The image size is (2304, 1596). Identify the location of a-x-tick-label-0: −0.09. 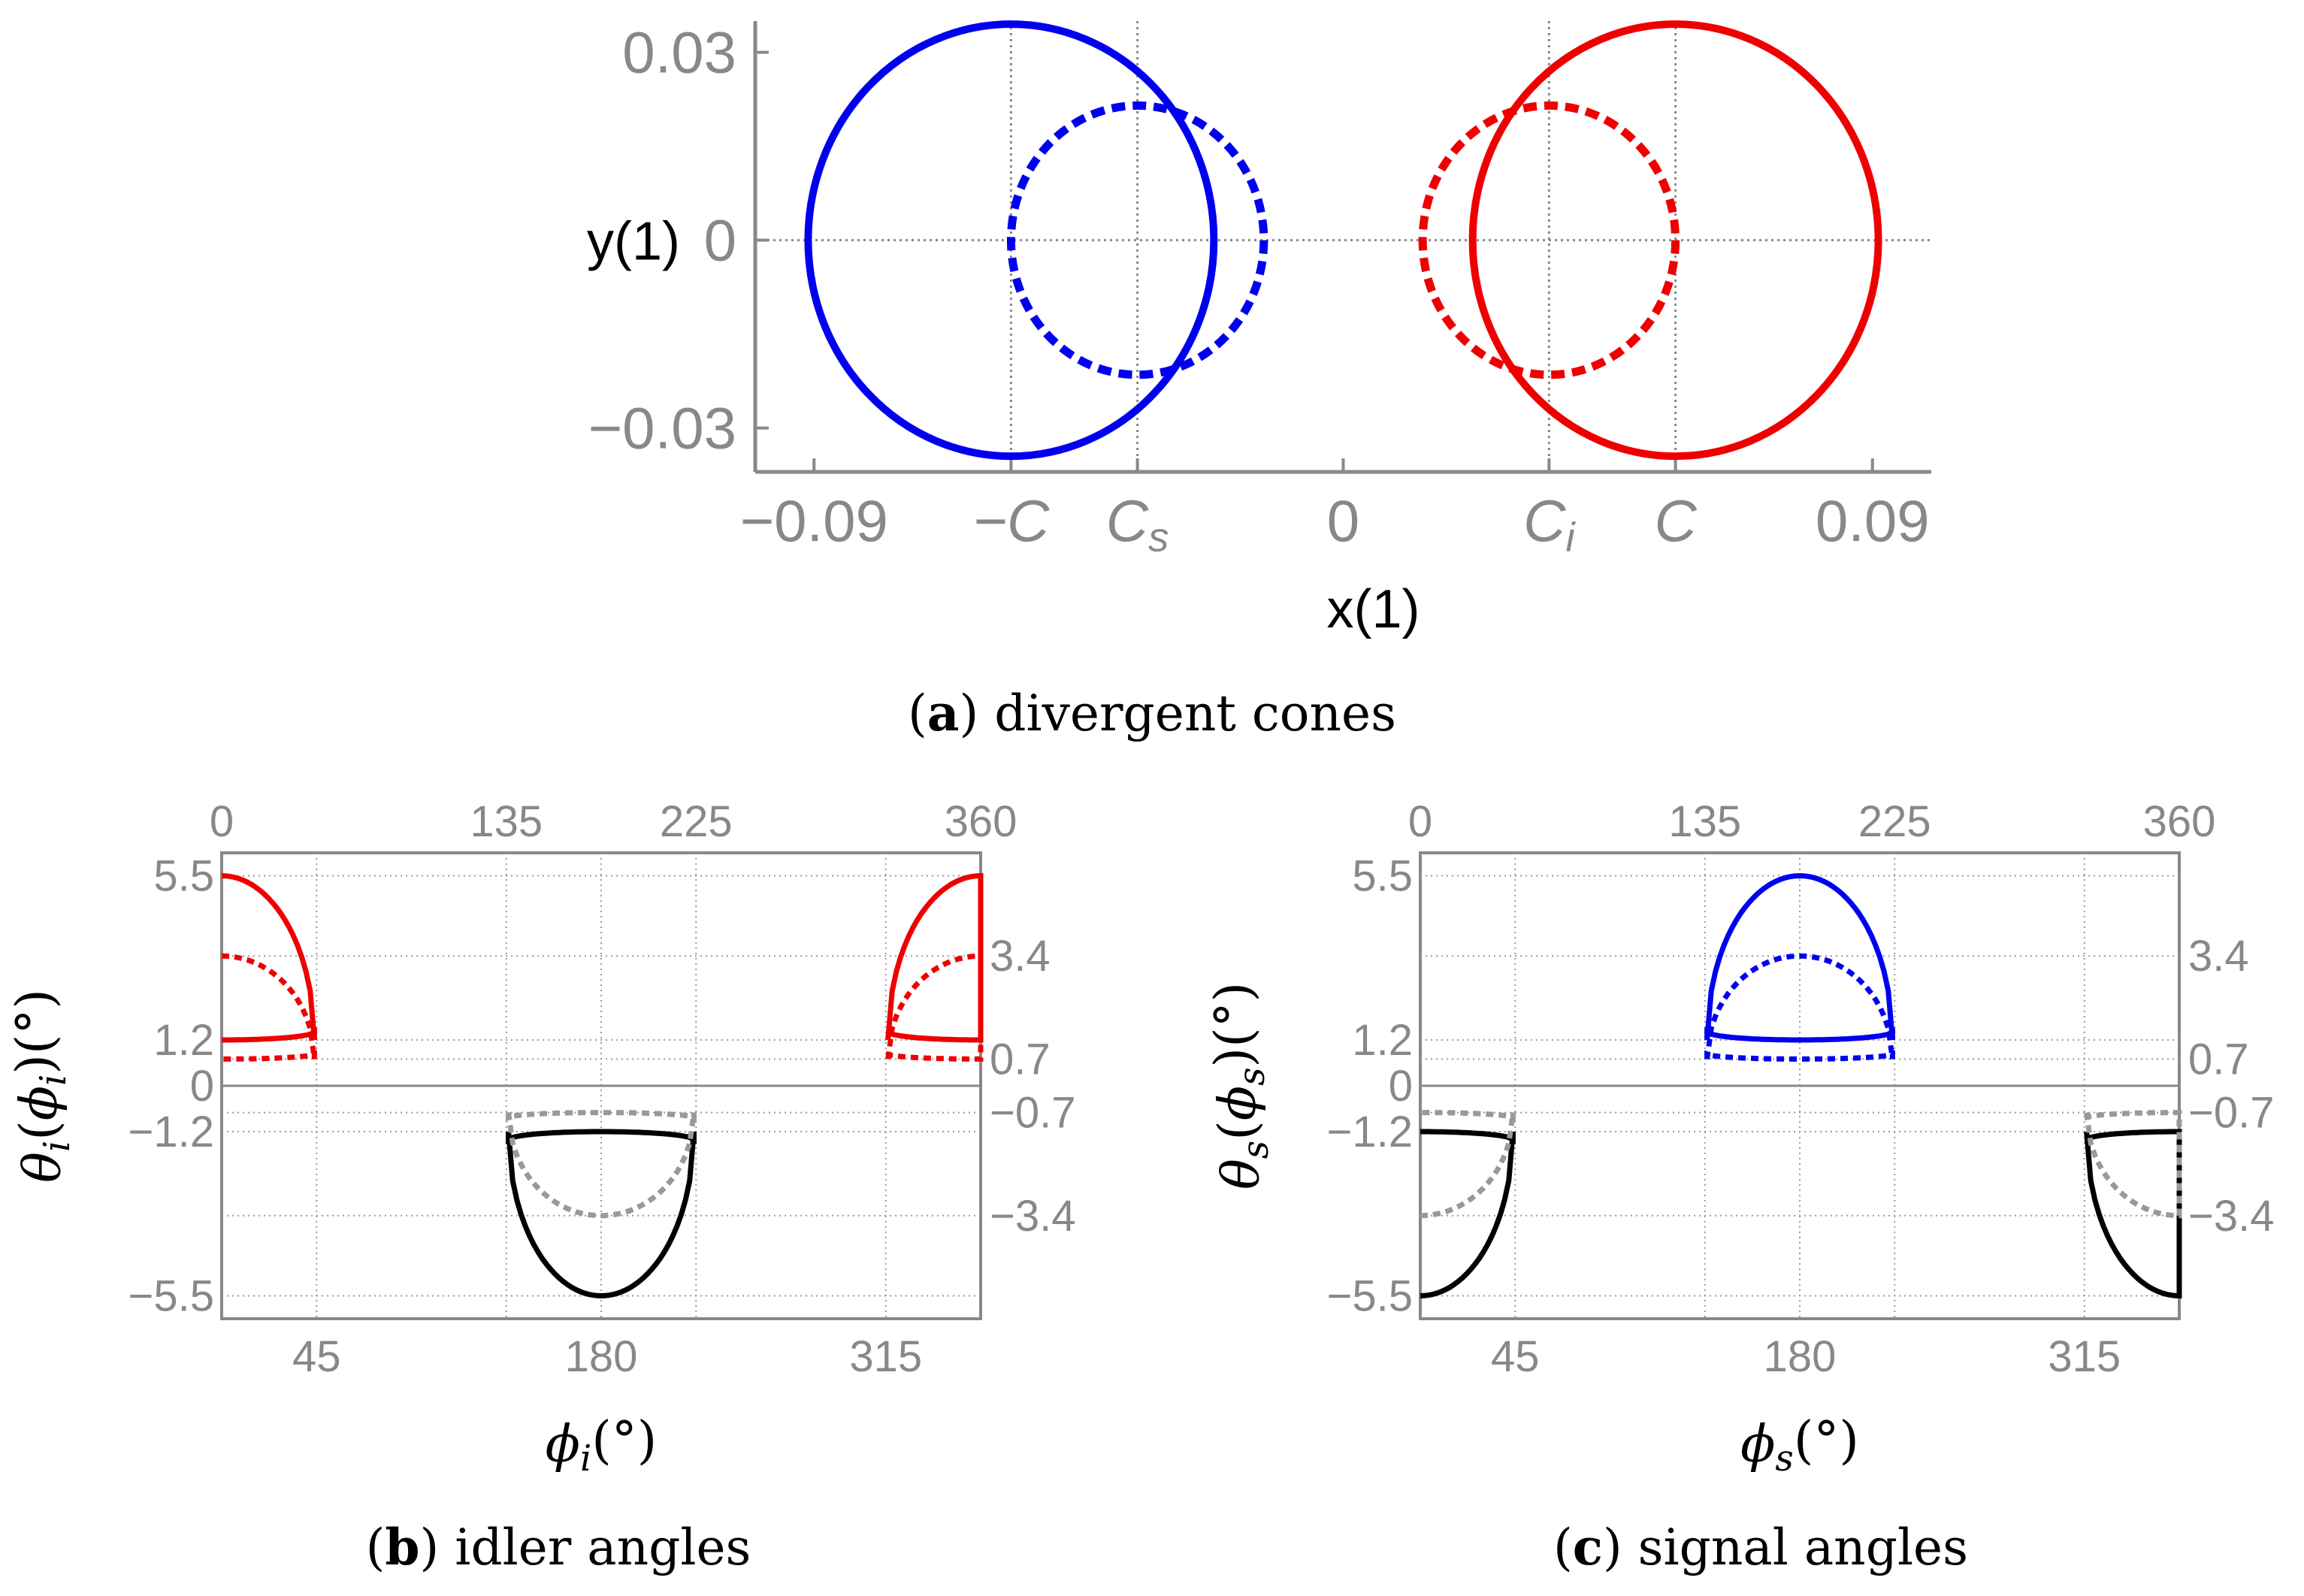
(814, 521).